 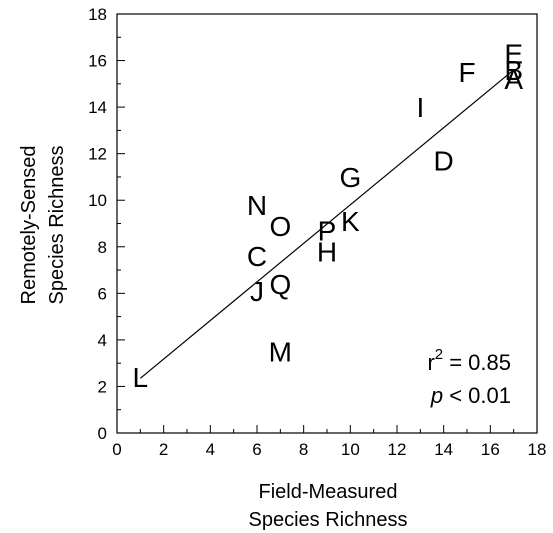 I want to click on point-q: Q, so click(x=280, y=284).